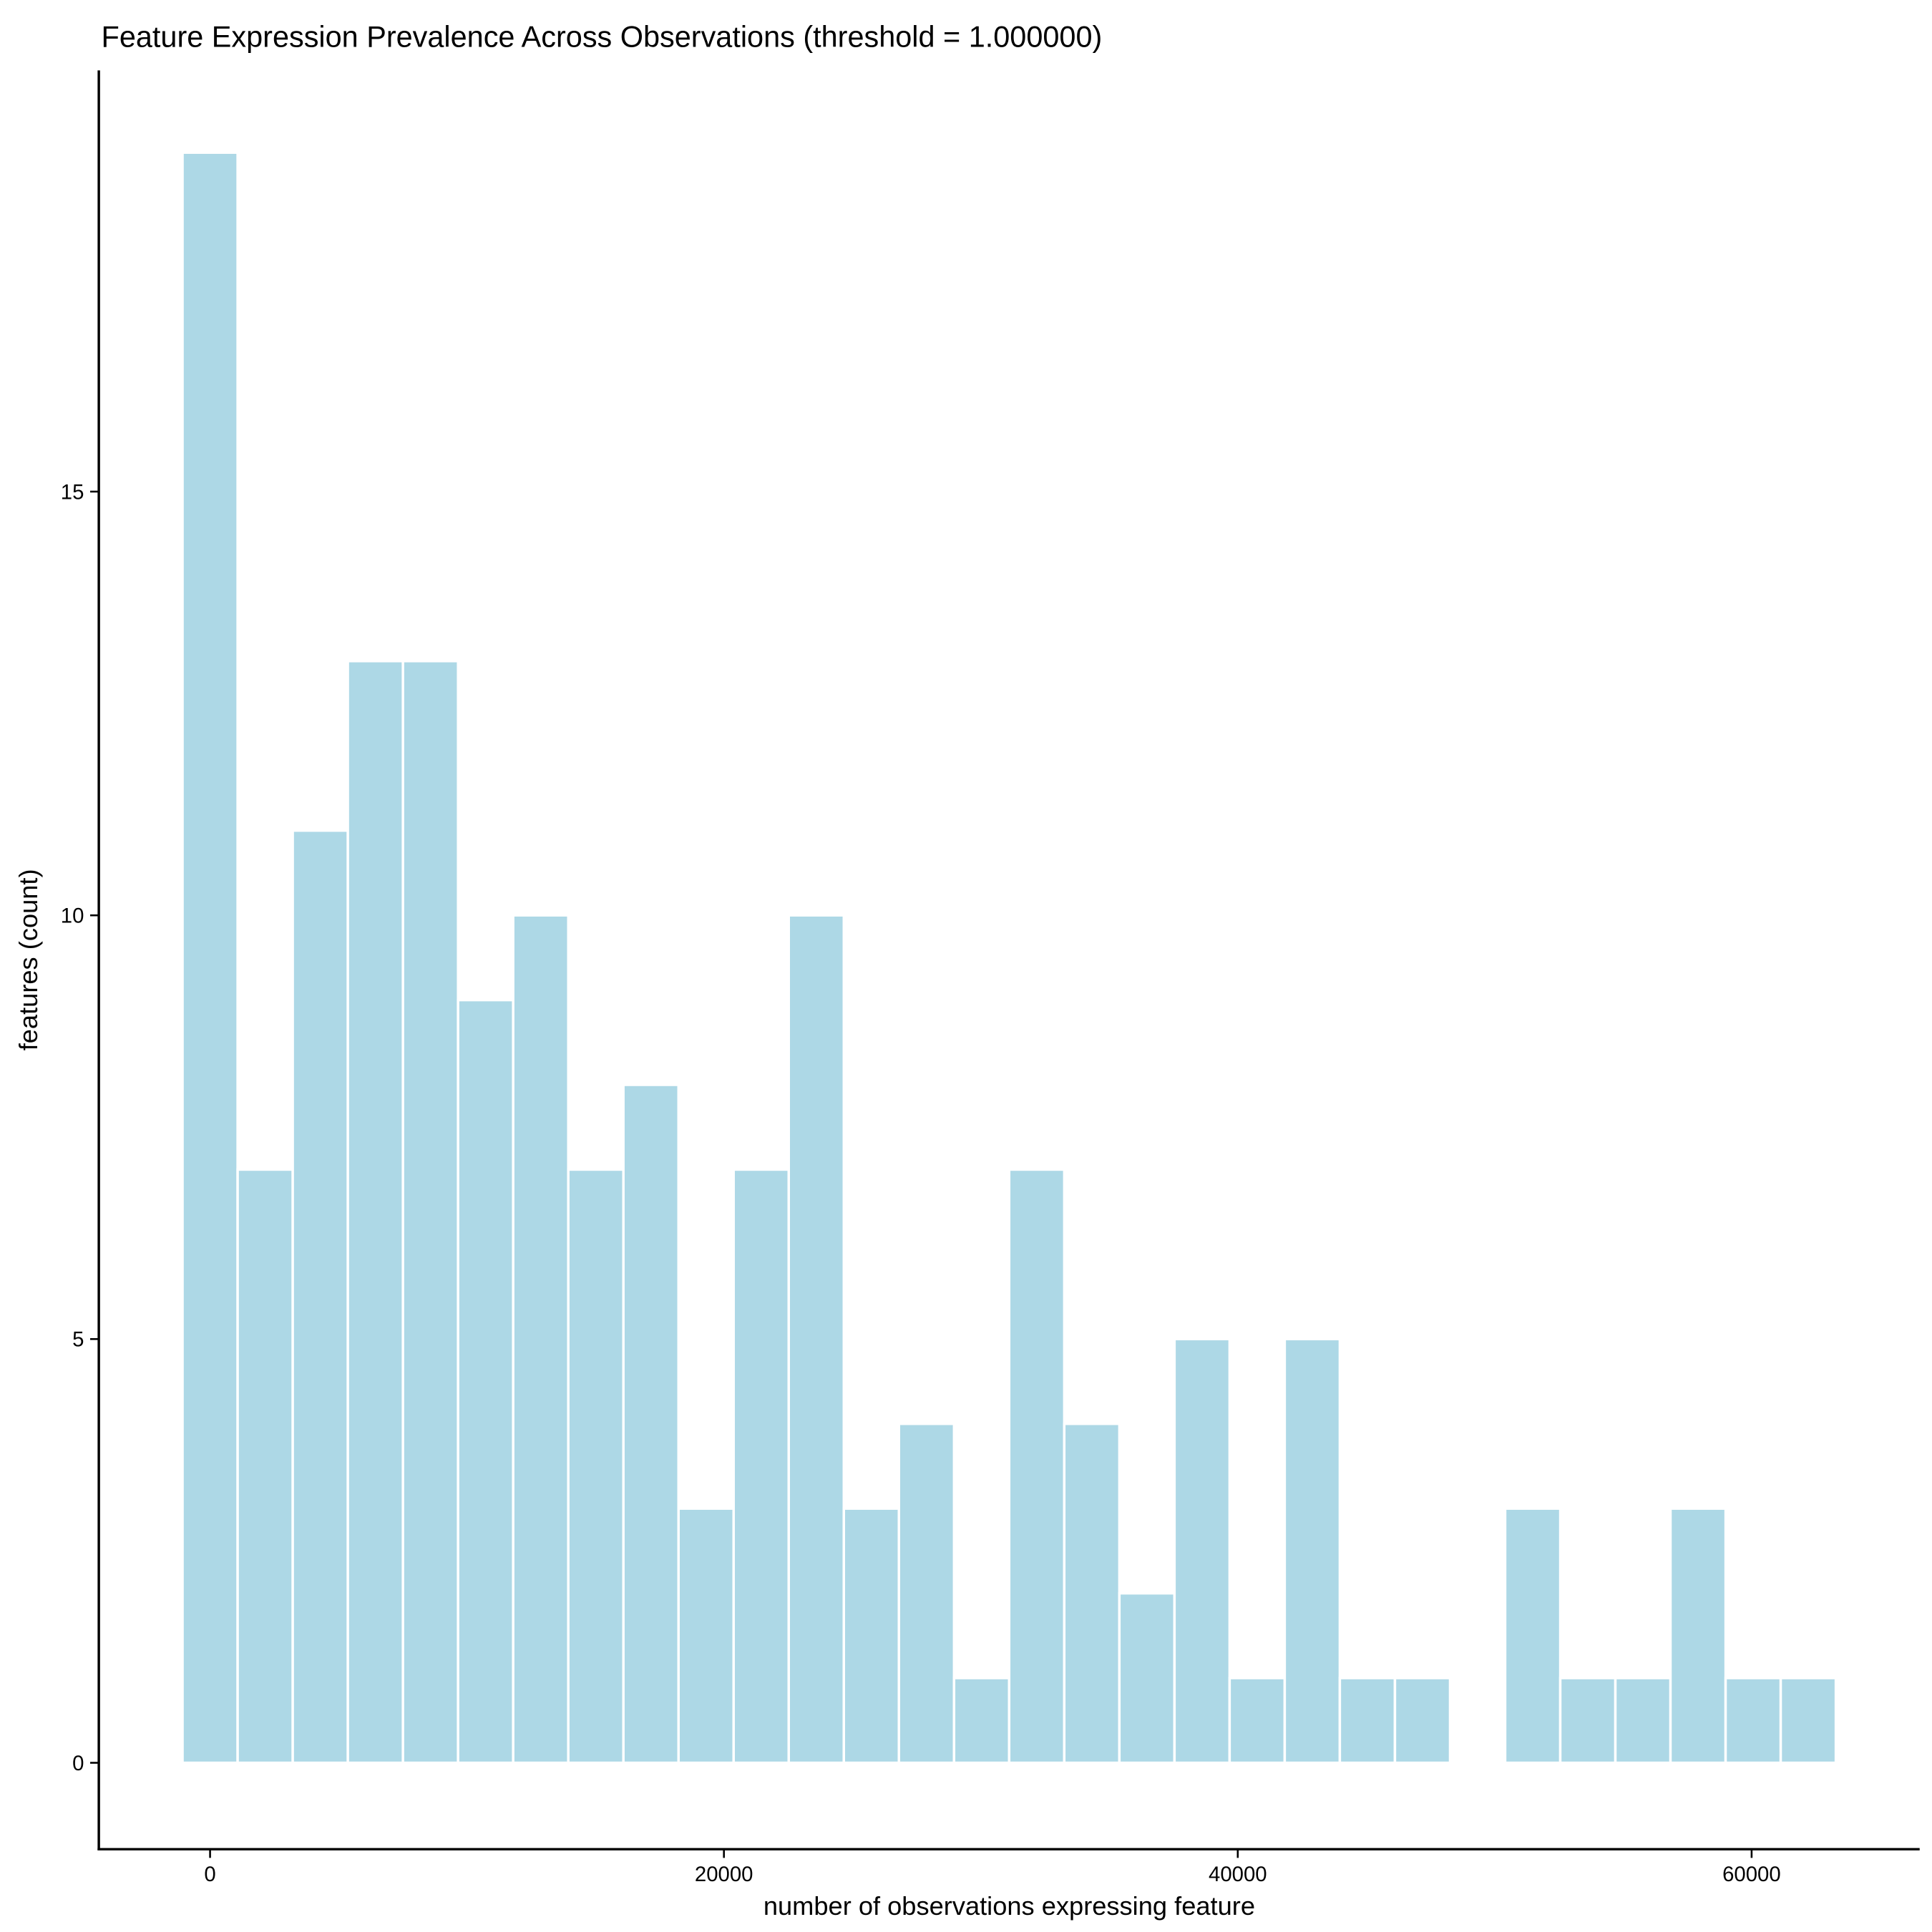 Image resolution: width=1932 pixels, height=1932 pixels. I want to click on x-tick-label: 20000, so click(724, 1874).